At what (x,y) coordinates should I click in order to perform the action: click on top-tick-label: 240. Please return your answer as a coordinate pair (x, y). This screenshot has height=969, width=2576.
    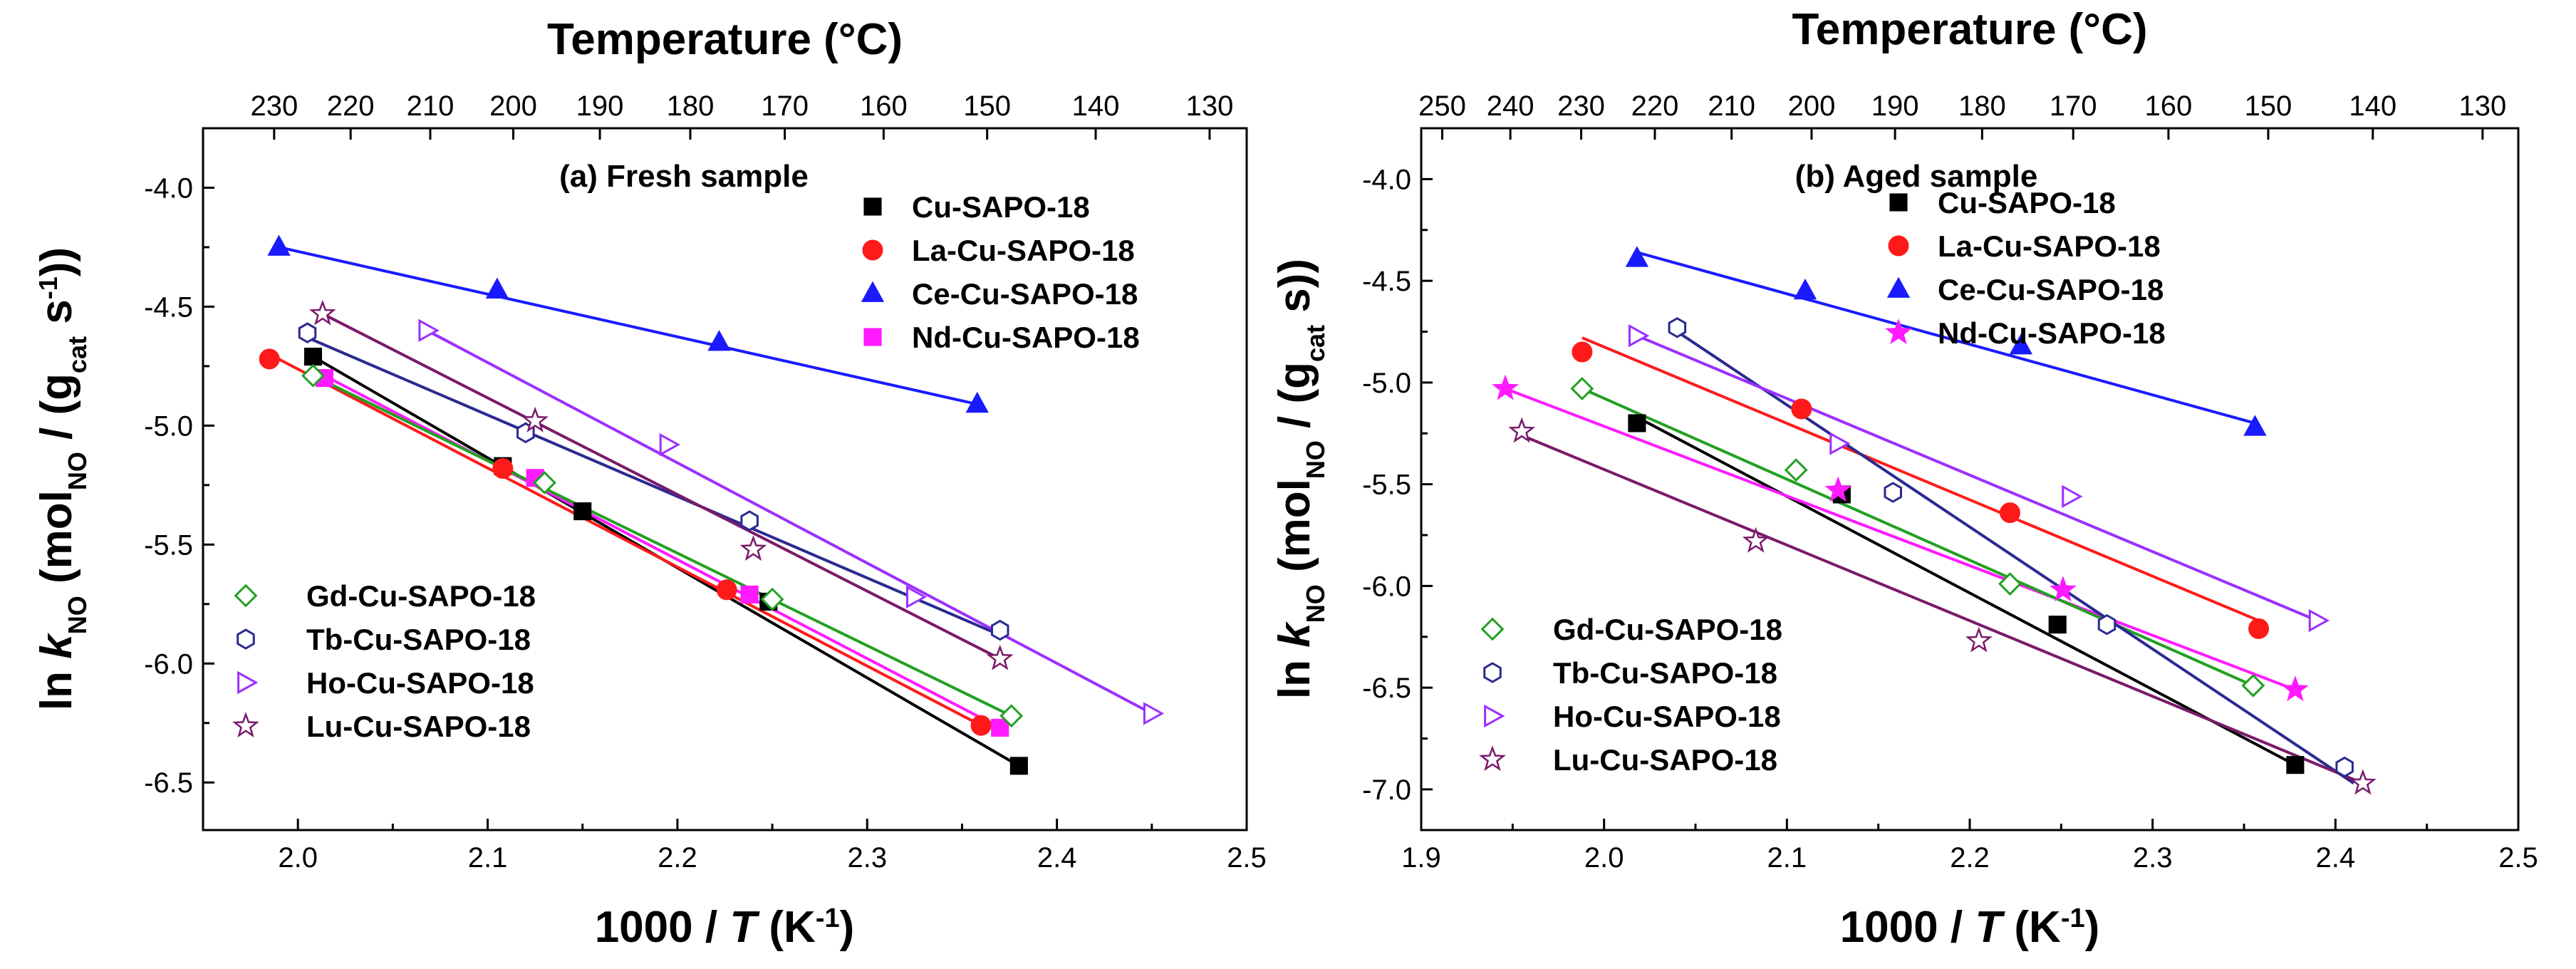
    Looking at the image, I should click on (1510, 106).